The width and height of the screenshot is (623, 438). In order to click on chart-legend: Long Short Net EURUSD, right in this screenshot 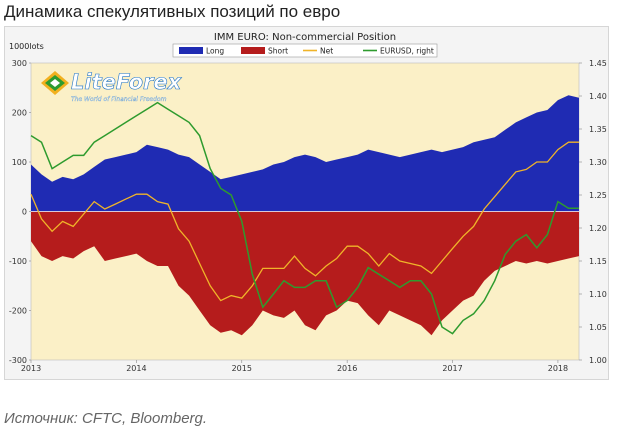, I will do `click(305, 50)`.